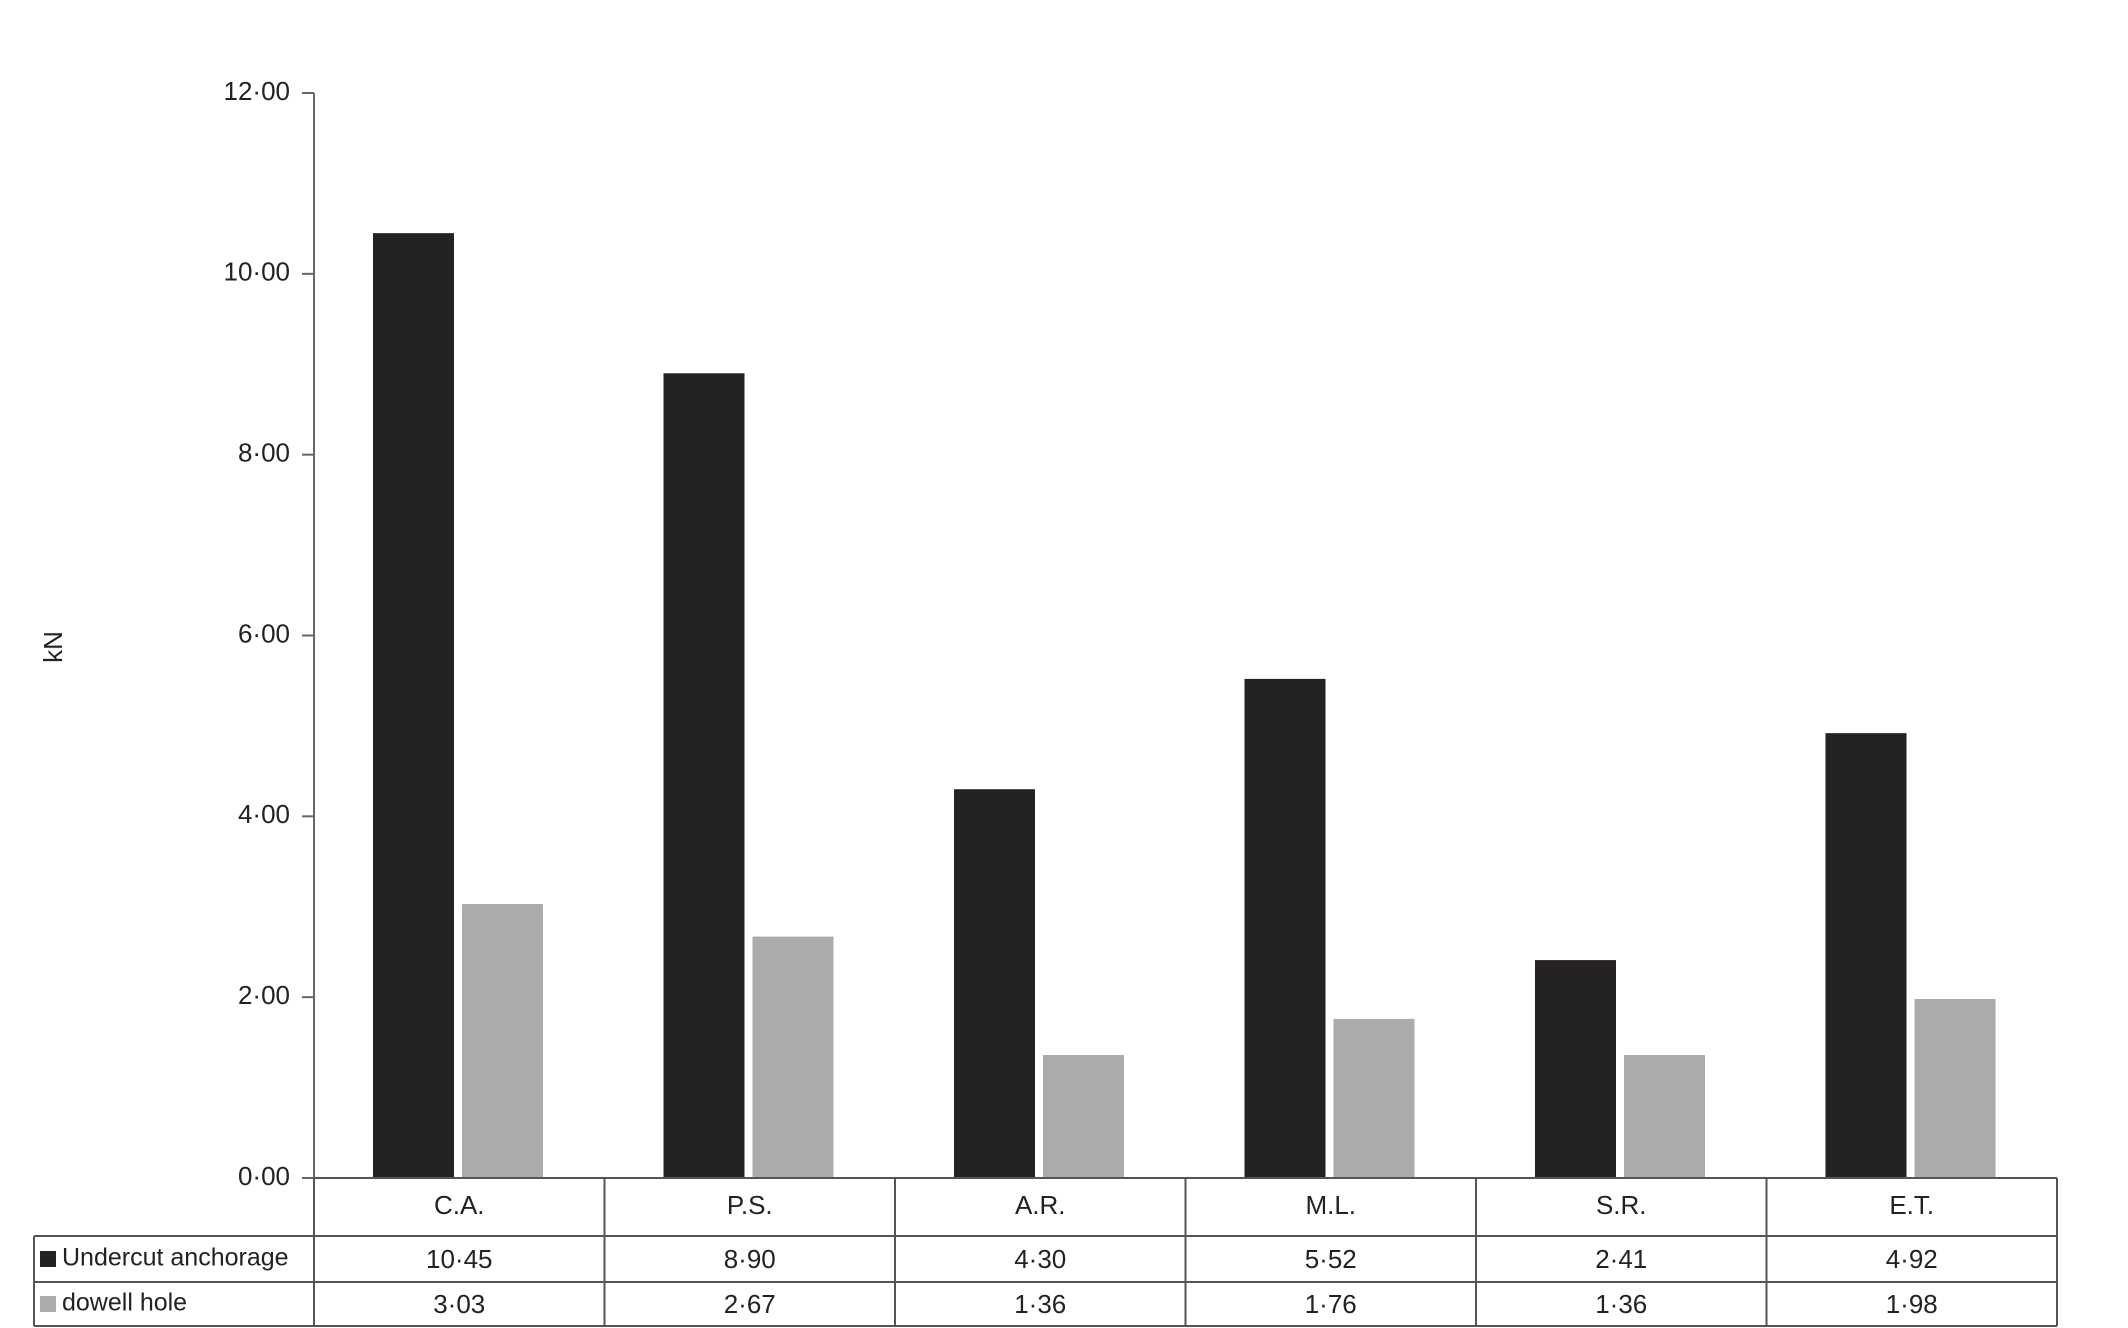  Describe the element at coordinates (750, 1205) in the screenshot. I see `x-tick-label: P.S.` at that location.